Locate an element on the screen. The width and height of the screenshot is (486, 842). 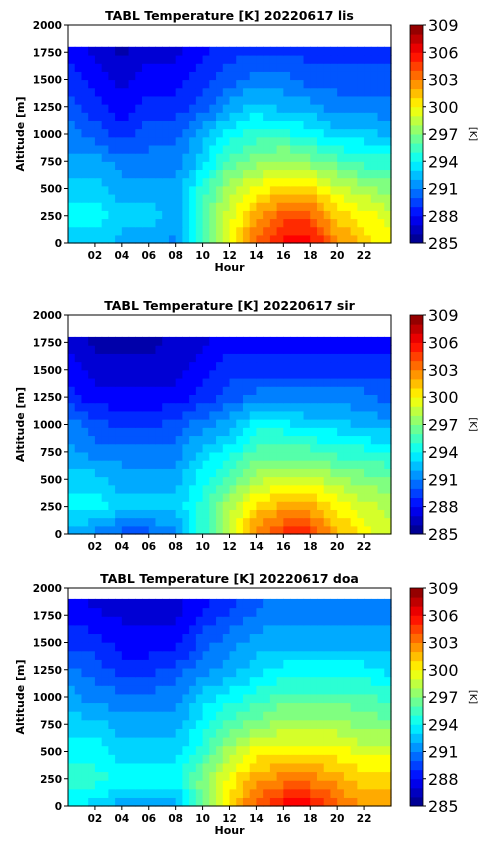
y-tick-label: 750 is located at coordinates (51, 453).